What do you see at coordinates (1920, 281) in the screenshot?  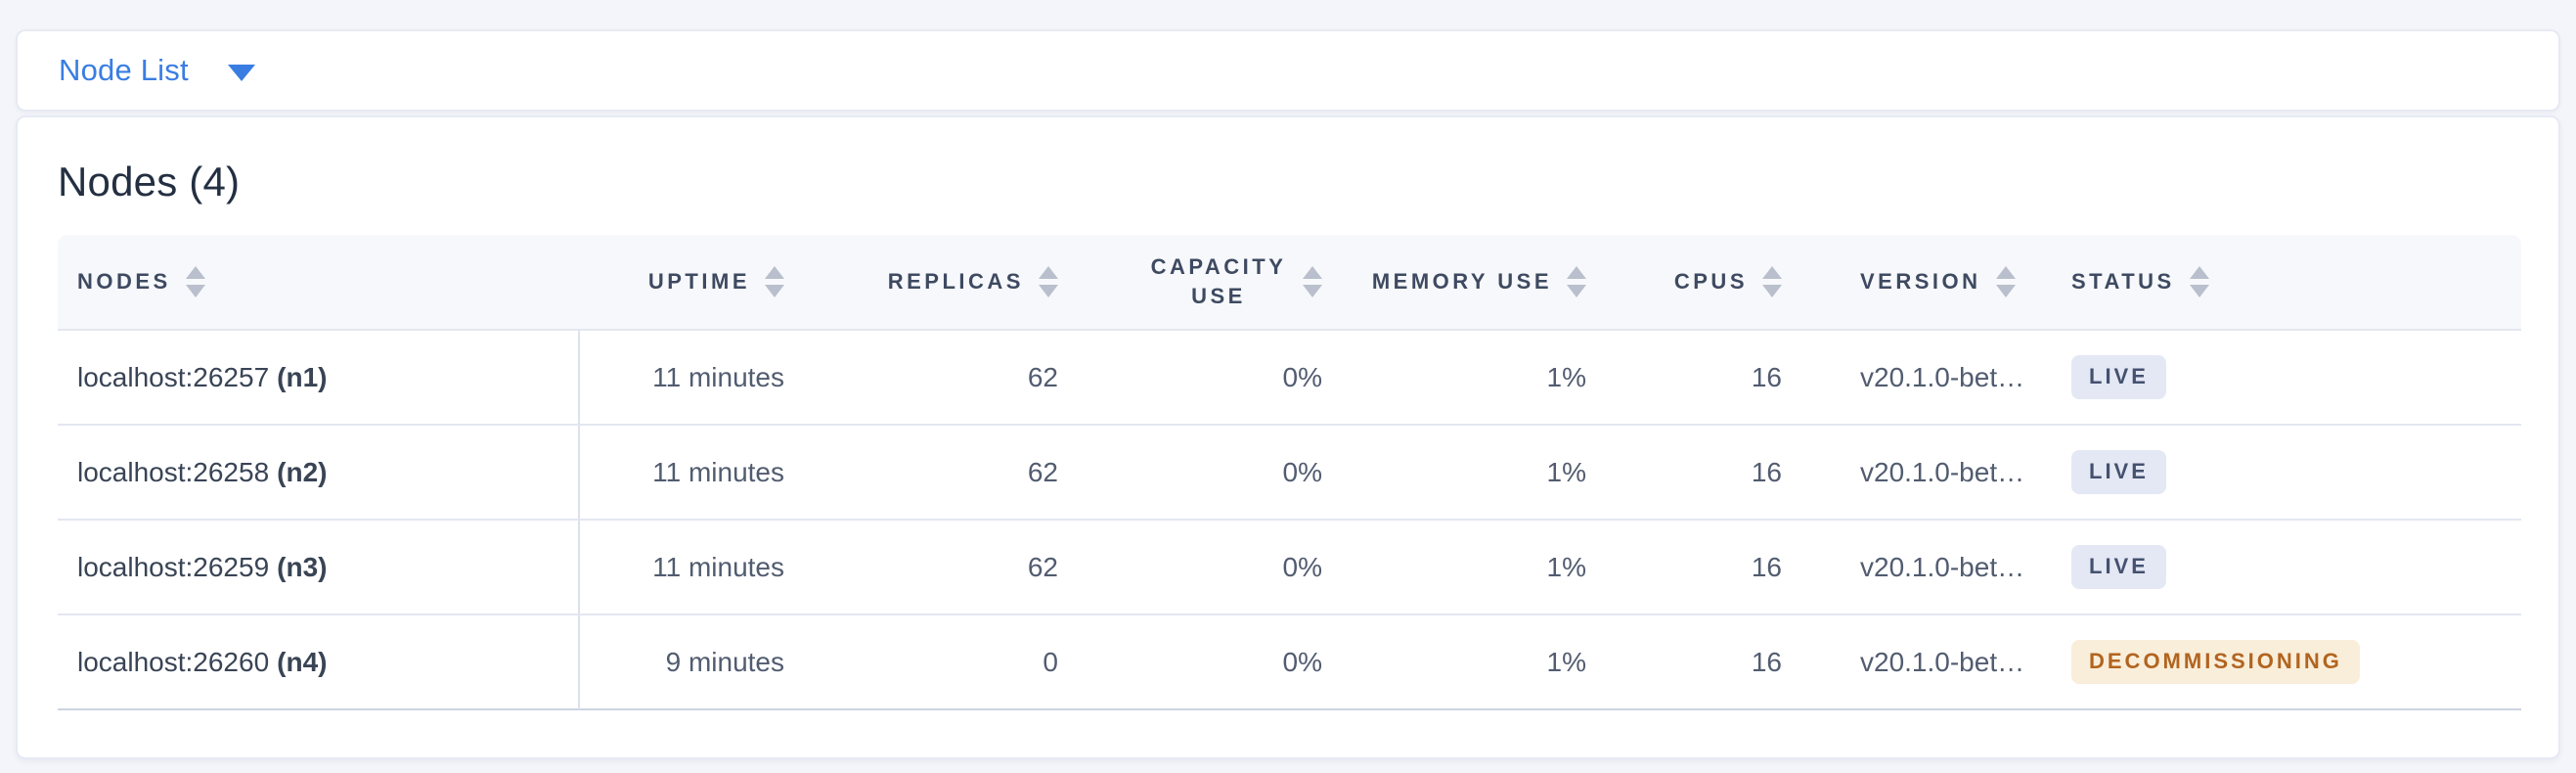 I see `column-label: VERSION` at bounding box center [1920, 281].